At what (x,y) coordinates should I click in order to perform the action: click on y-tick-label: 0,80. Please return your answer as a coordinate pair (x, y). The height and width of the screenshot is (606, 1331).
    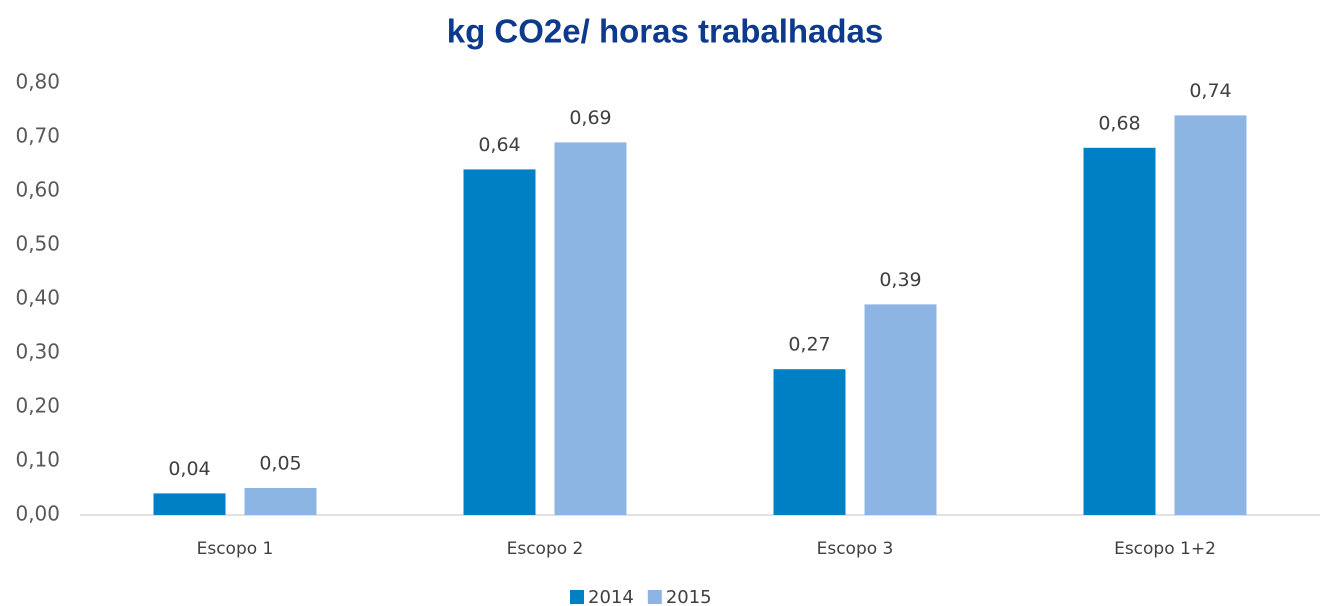
    Looking at the image, I should click on (37, 82).